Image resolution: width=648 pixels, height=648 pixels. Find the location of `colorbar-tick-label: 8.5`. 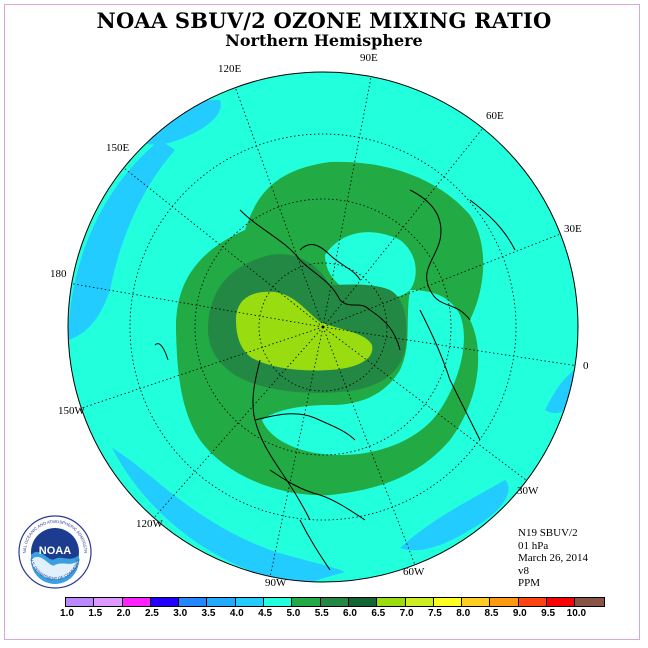

colorbar-tick-label: 8.5 is located at coordinates (491, 613).